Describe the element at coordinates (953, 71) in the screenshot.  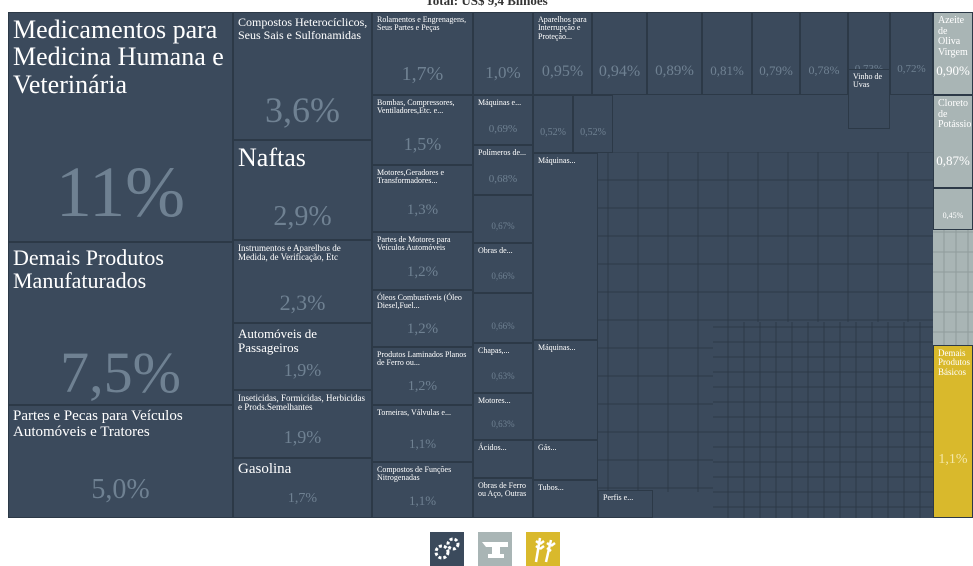
I see `tile-value: 0,90%` at that location.